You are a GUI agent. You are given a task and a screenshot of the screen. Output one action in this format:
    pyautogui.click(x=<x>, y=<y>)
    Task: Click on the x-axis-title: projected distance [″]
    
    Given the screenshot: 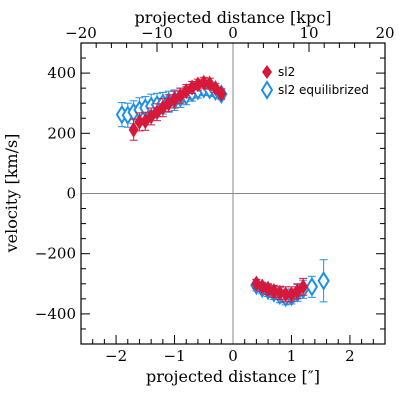 What is the action you would take?
    pyautogui.click(x=233, y=376)
    